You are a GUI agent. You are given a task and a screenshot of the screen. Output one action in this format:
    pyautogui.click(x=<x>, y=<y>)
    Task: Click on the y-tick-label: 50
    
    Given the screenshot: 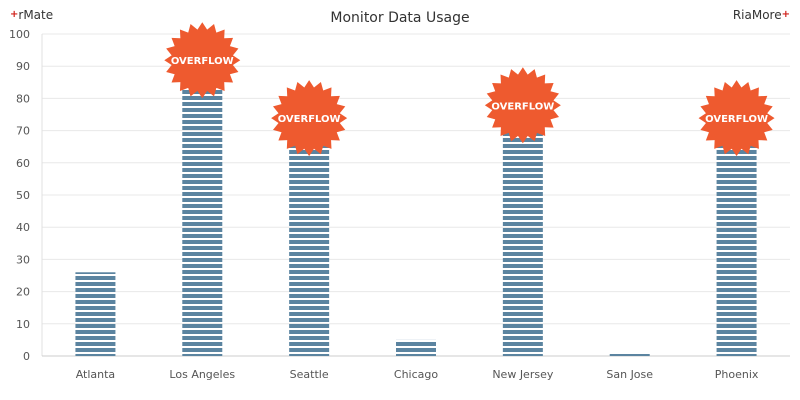 What is the action you would take?
    pyautogui.click(x=23, y=195)
    